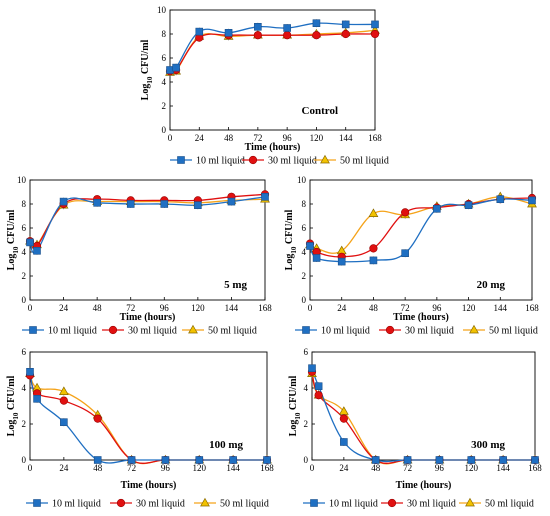 The height and width of the screenshot is (516, 550). I want to click on series-line-30-ml-liquid, so click(421, 227).